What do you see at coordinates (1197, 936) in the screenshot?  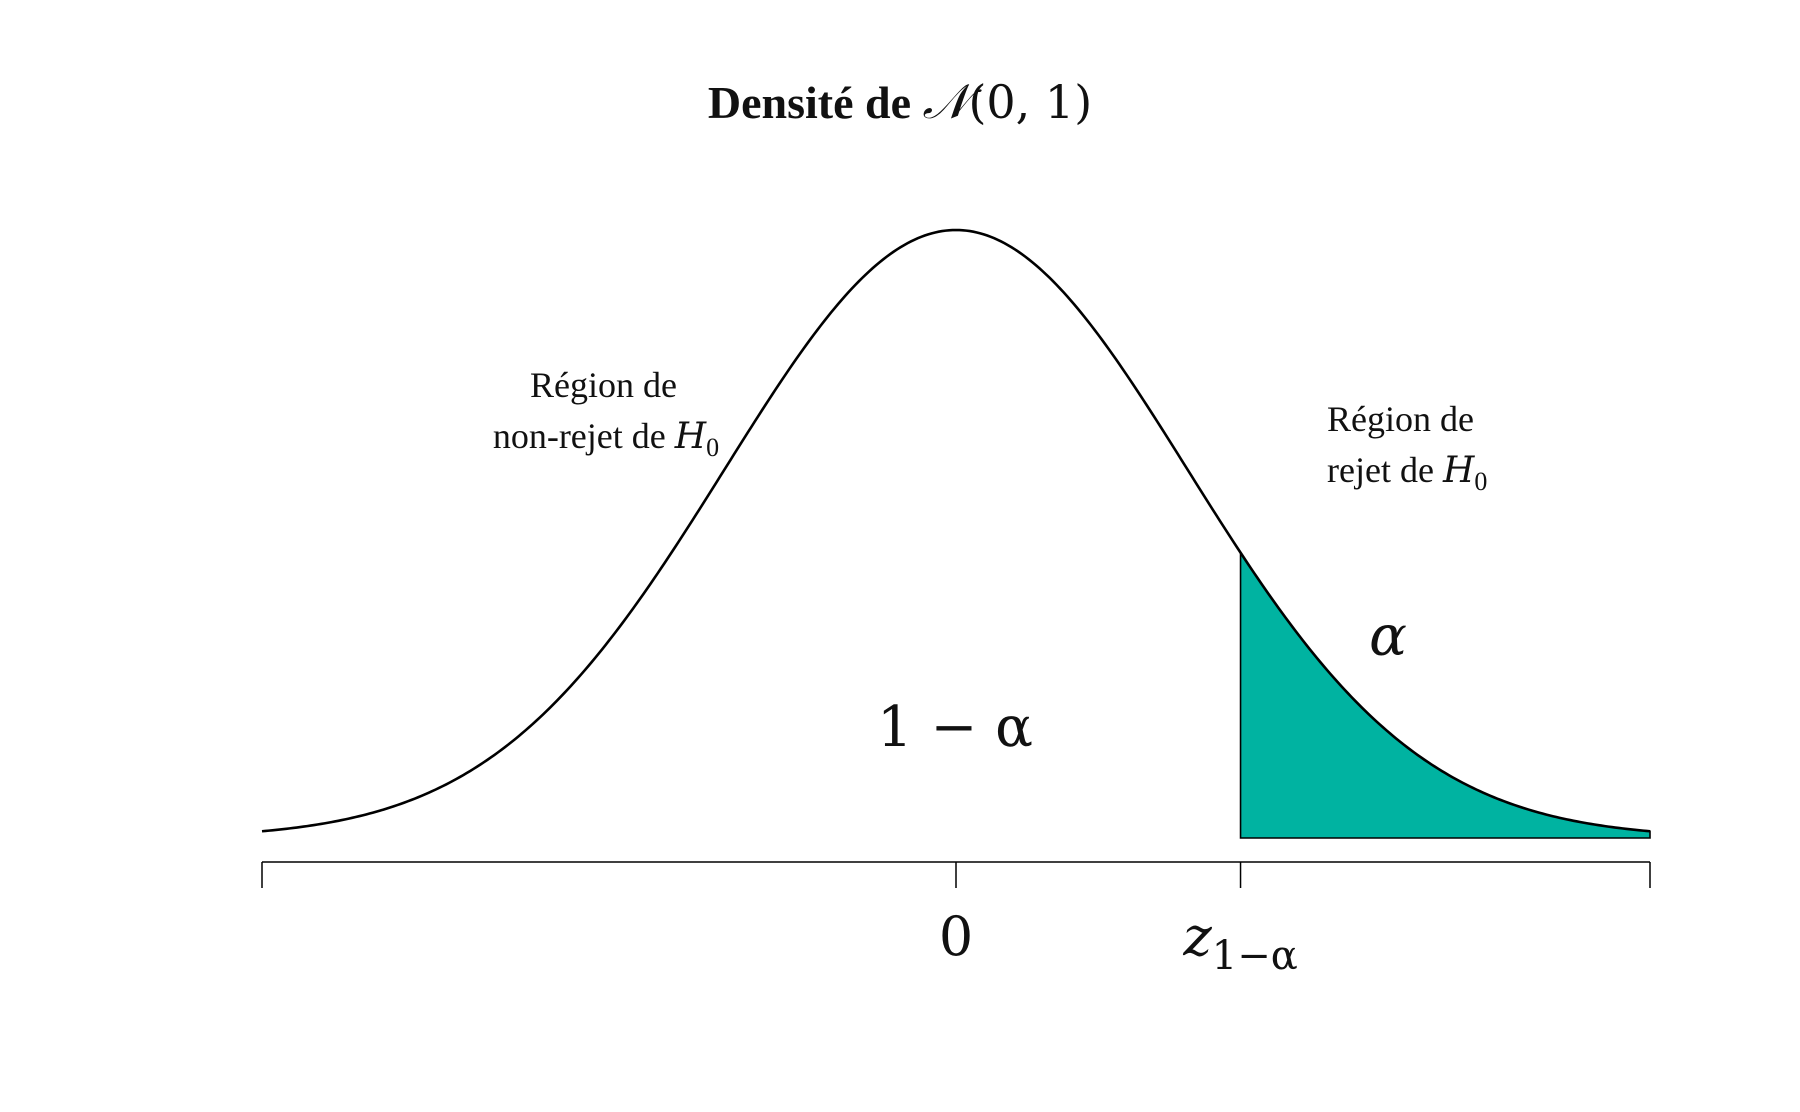 I see `x-tick-label-critical-main: z` at bounding box center [1197, 936].